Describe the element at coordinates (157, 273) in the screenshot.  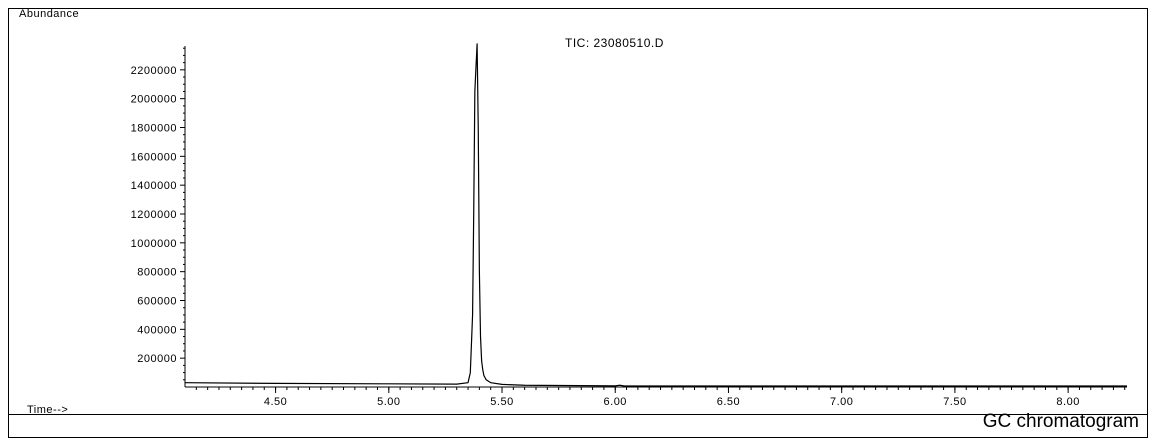
I see `y-tick-label: 800000` at that location.